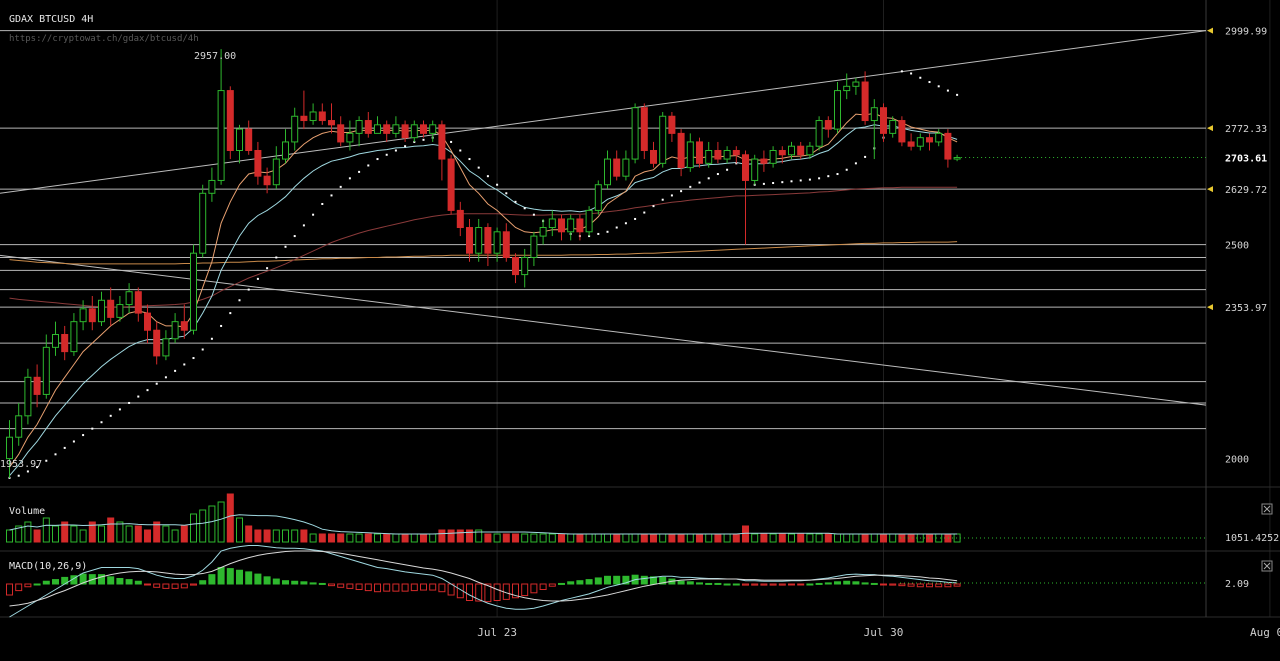 The width and height of the screenshot is (1280, 661). I want to click on price-axis-label: 2999.99, so click(1246, 32).